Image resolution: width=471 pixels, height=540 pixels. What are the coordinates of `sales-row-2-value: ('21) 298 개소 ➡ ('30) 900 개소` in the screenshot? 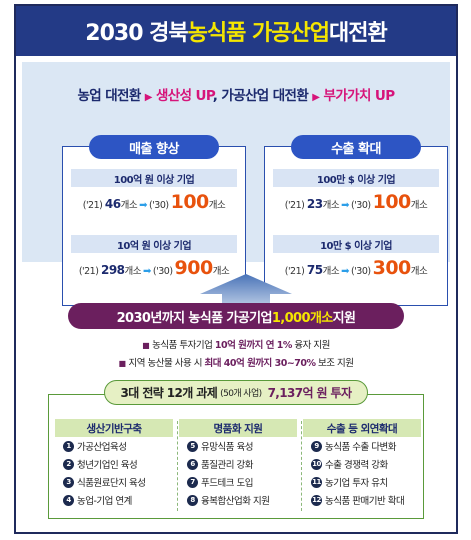 It's located at (154, 268).